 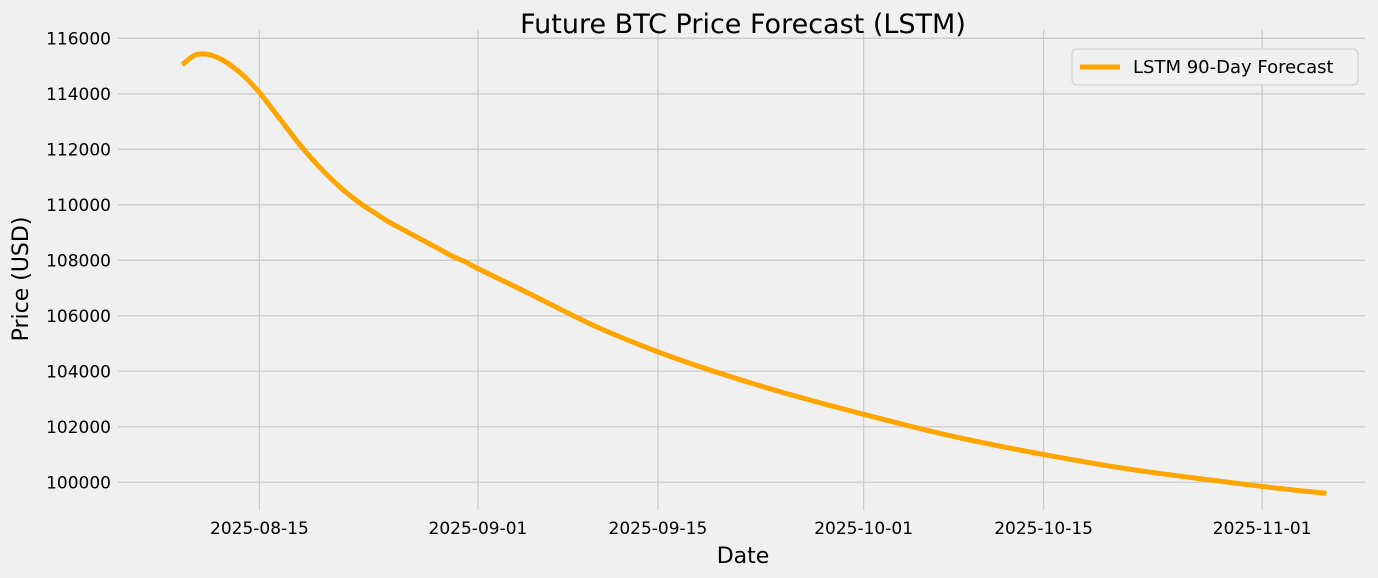 I want to click on legend-label: LSTM 90-Day Forecast, so click(x=1233, y=67).